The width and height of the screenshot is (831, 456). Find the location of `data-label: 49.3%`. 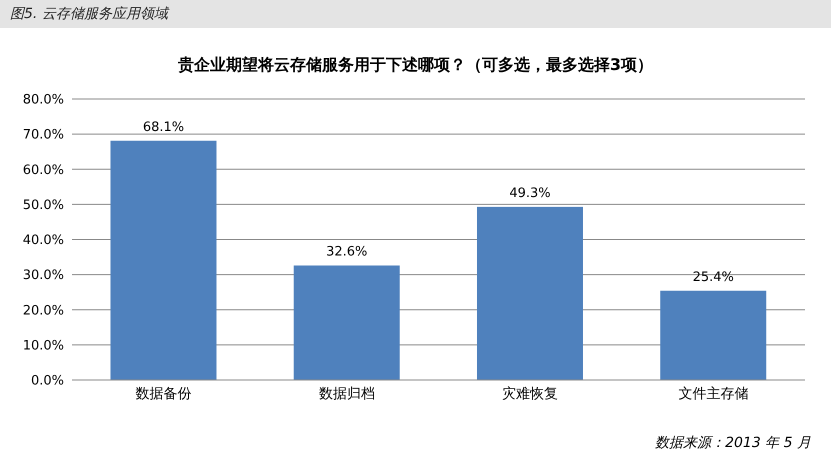

data-label: 49.3% is located at coordinates (530, 193).